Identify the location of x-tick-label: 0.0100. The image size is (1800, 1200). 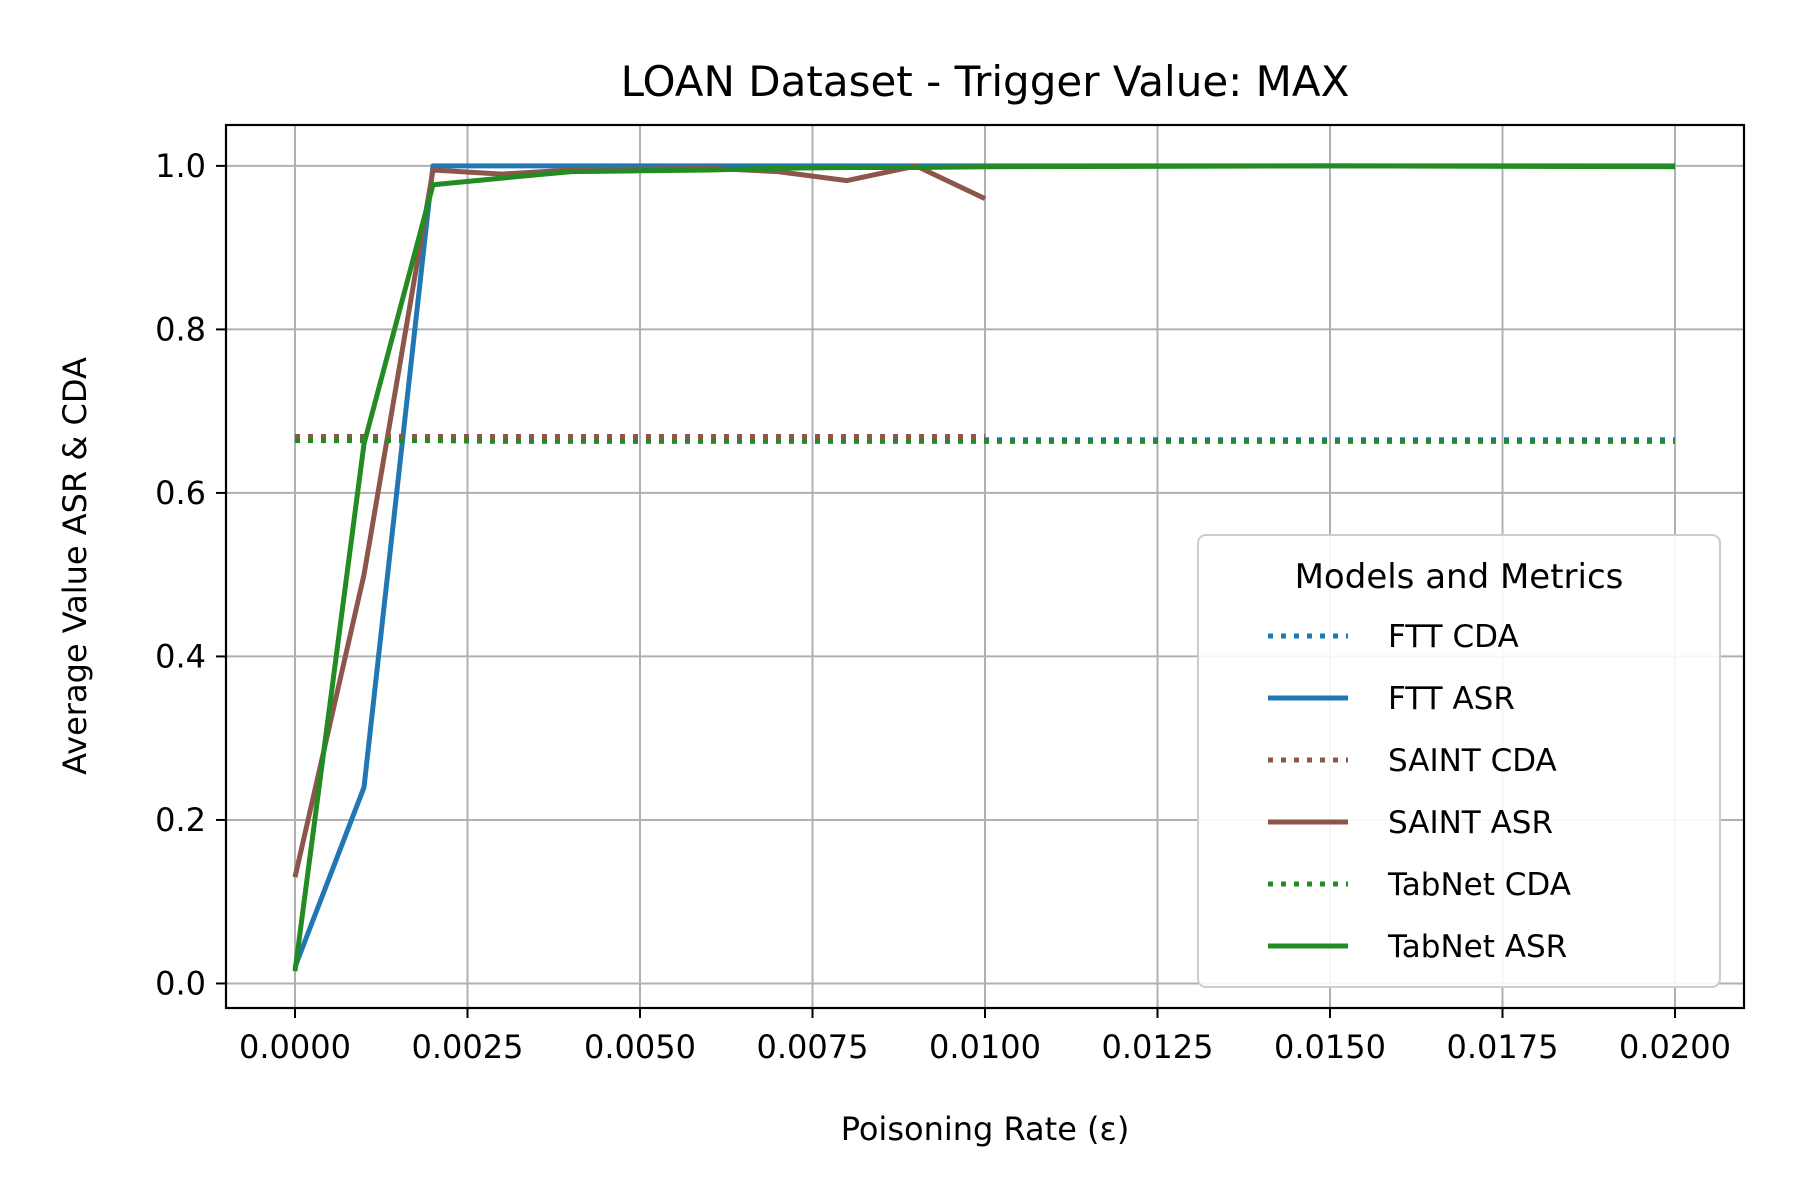
(985, 1047).